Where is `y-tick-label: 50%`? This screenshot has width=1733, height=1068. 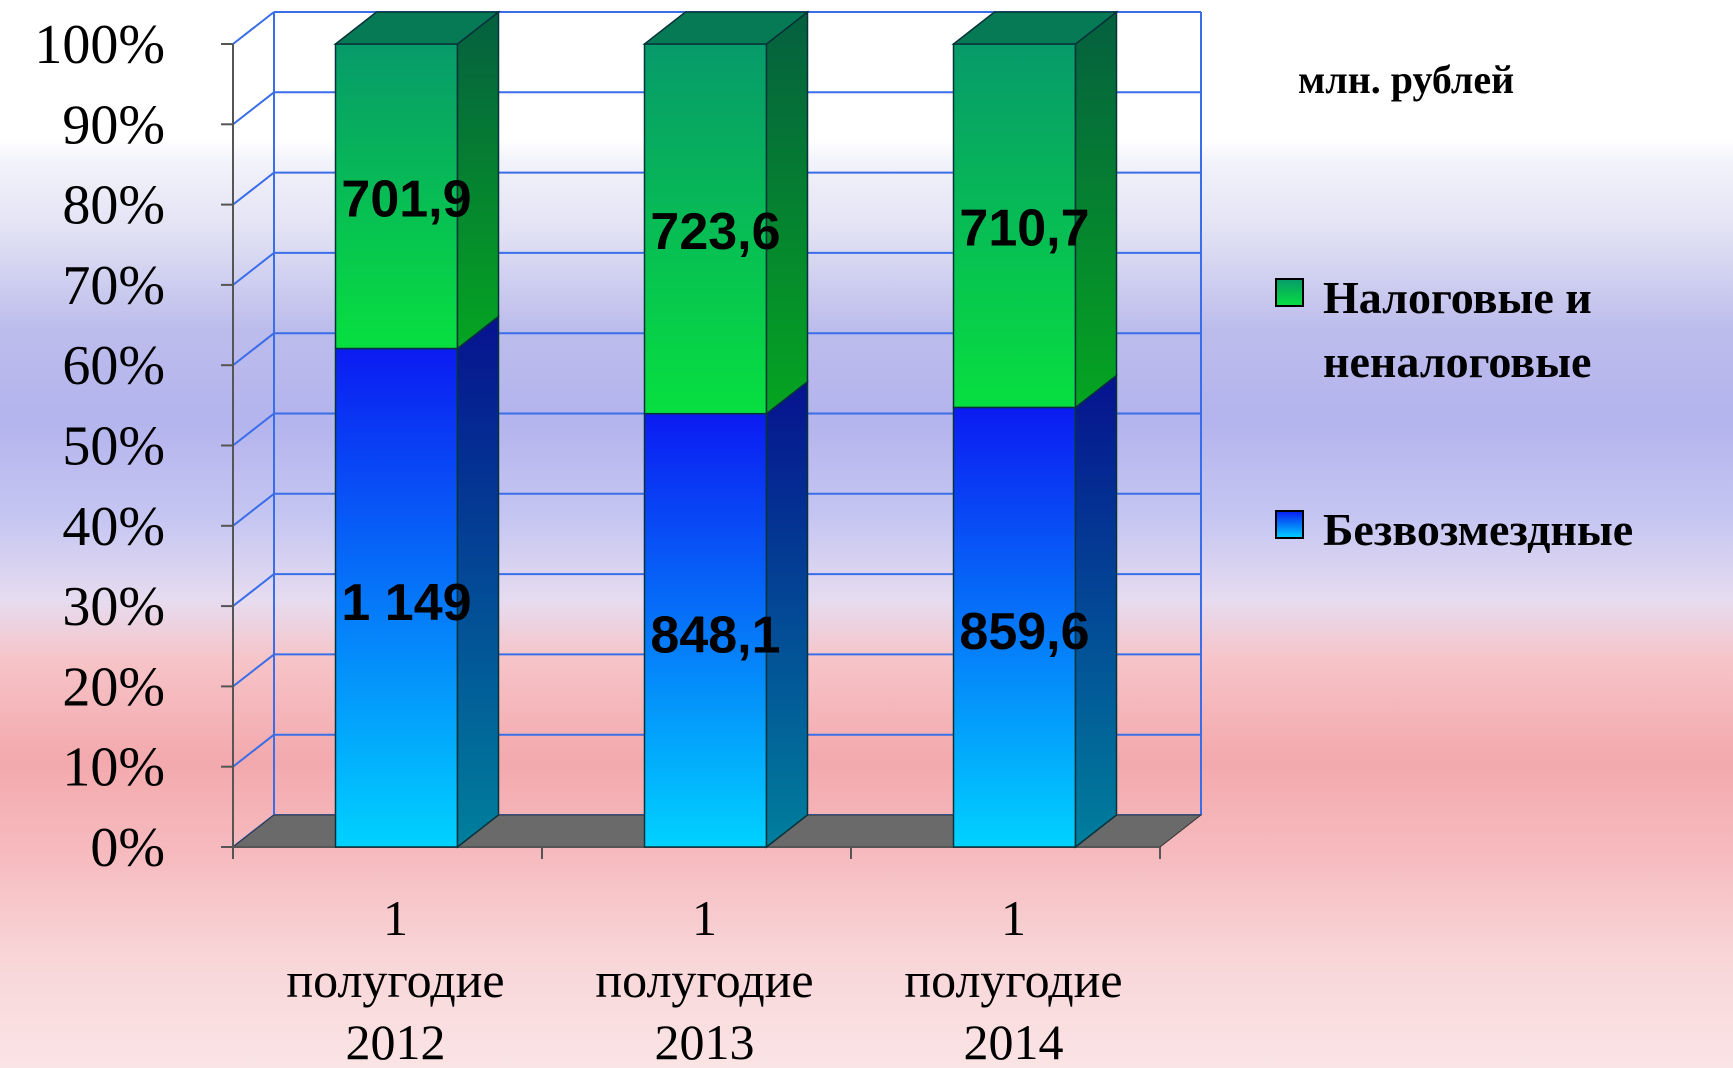
y-tick-label: 50% is located at coordinates (113, 447).